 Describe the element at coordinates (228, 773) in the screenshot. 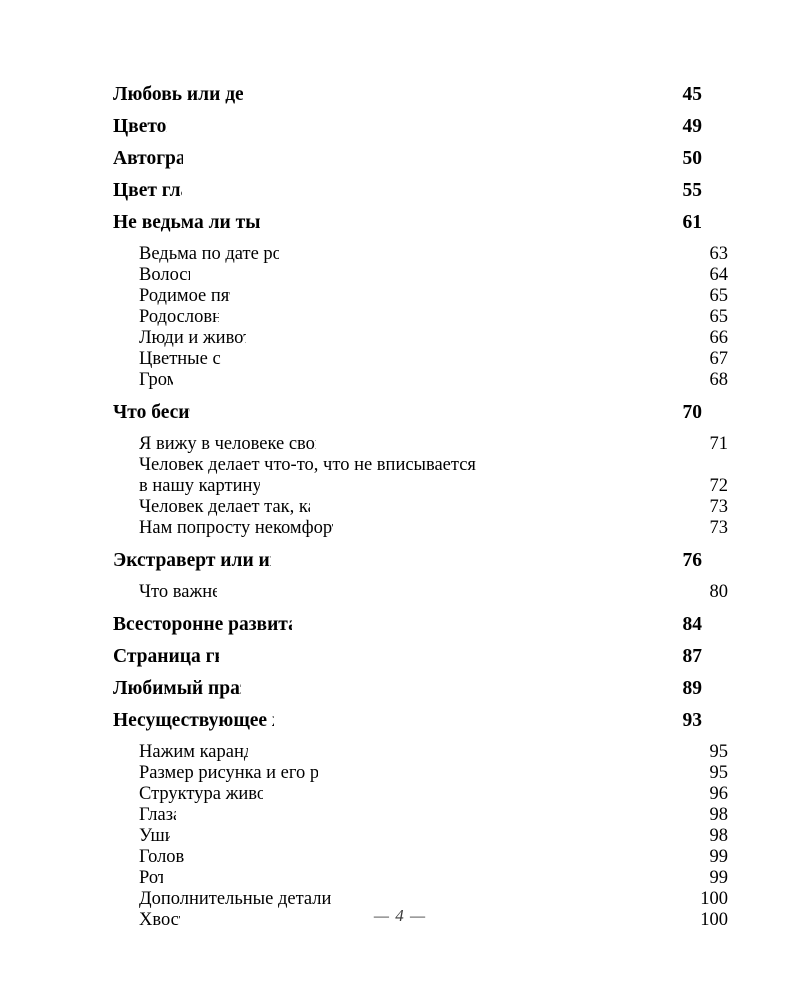

I see `toc-entry-title: Размер рисунка и его расположение` at that location.